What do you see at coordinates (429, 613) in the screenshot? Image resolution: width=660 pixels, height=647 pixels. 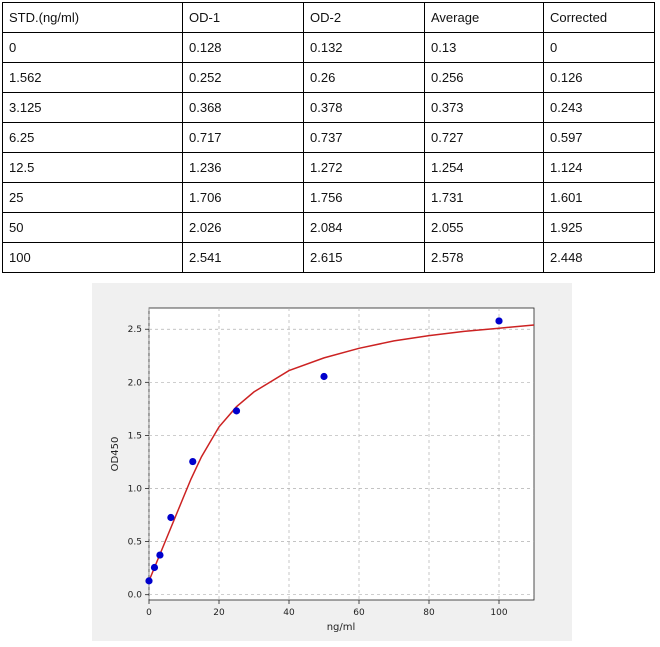 I see `x-tick-label: 80` at bounding box center [429, 613].